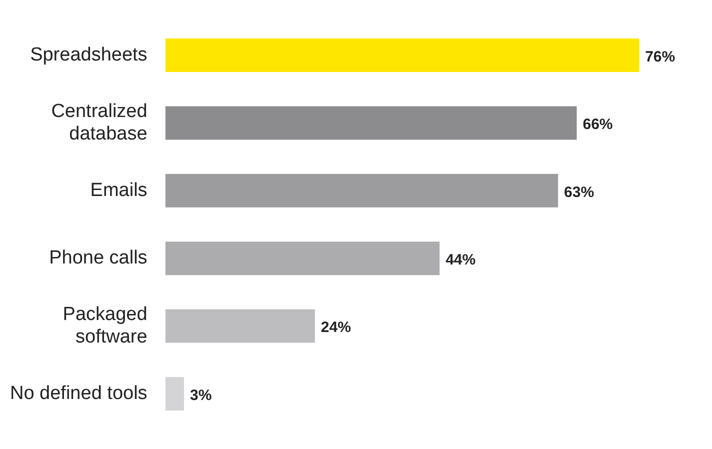 This screenshot has height=449, width=712. What do you see at coordinates (335, 327) in the screenshot?
I see `data-label: 24%` at bounding box center [335, 327].